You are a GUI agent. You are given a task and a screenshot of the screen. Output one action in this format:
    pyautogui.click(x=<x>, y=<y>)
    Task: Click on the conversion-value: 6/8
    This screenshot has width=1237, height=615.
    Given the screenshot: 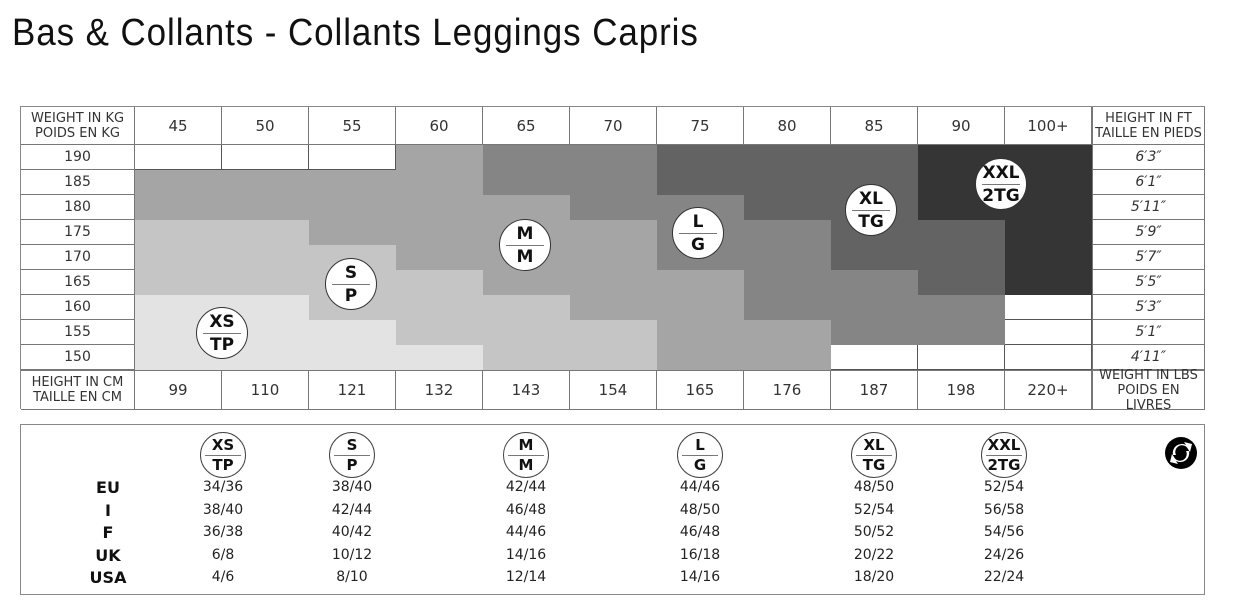 What is the action you would take?
    pyautogui.click(x=223, y=554)
    